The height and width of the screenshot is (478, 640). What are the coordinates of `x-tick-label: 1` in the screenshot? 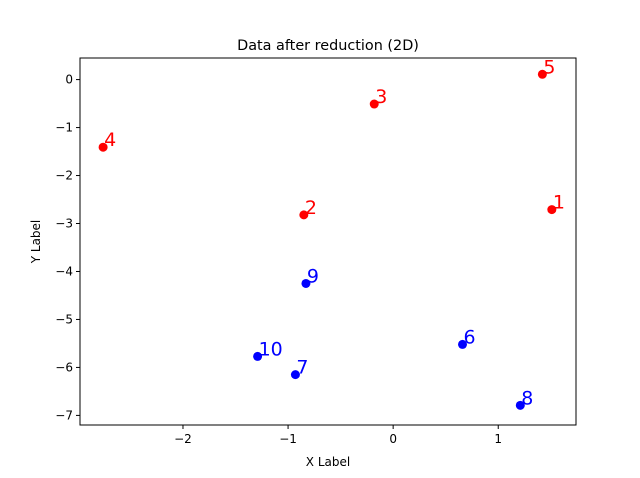 It's located at (498, 439).